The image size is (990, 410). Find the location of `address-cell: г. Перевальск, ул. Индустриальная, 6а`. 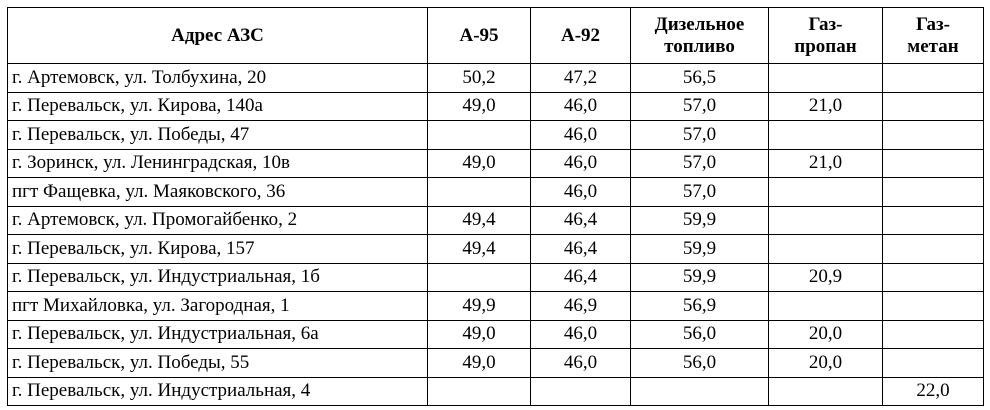

address-cell: г. Перевальск, ул. Индустриальная, 6а is located at coordinates (217, 334).